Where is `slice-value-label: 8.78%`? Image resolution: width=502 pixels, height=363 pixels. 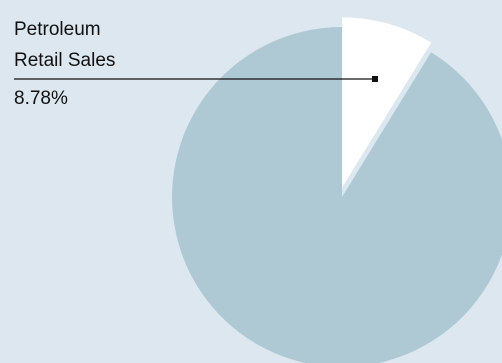 slice-value-label: 8.78% is located at coordinates (41, 98).